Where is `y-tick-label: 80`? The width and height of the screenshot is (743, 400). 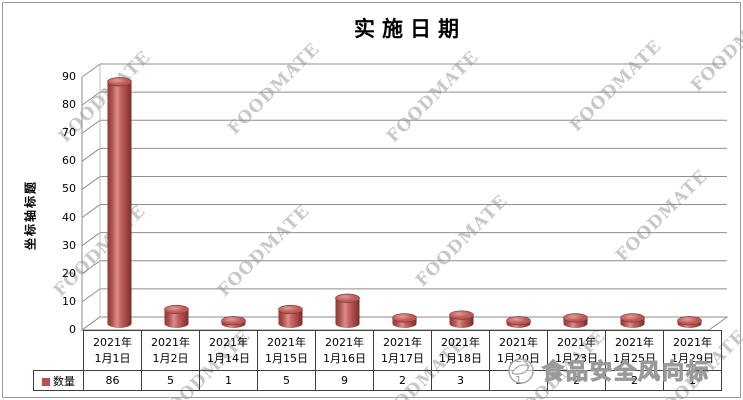 y-tick-label: 80 is located at coordinates (69, 105).